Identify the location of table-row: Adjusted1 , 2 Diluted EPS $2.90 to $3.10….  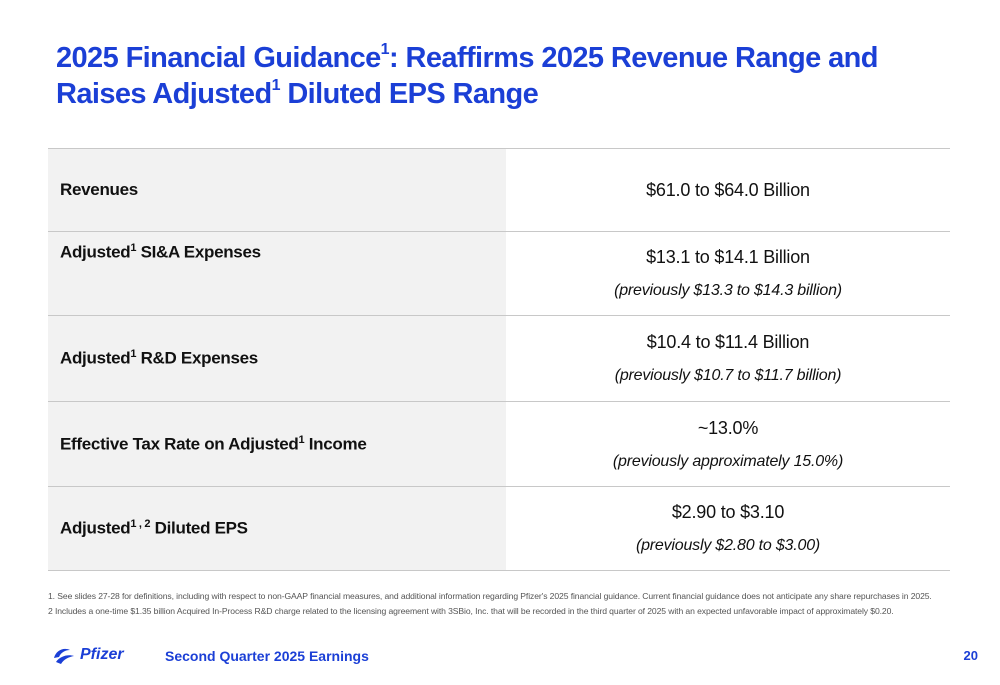
(499, 528).